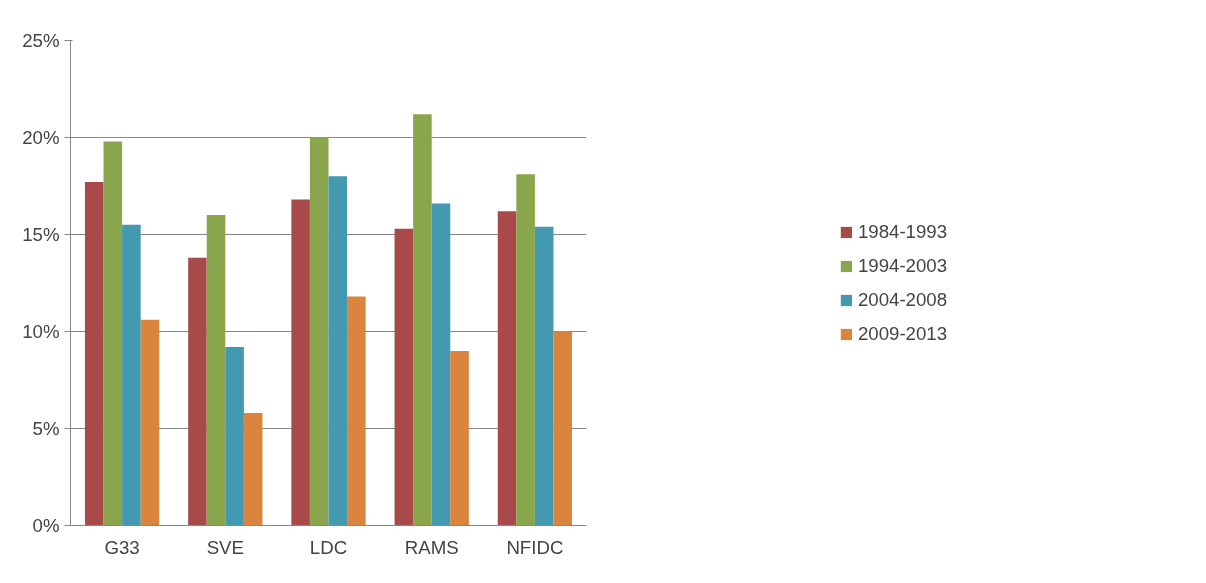 The image size is (1206, 583). What do you see at coordinates (902, 299) in the screenshot?
I see `legend-label: 2004-2008` at bounding box center [902, 299].